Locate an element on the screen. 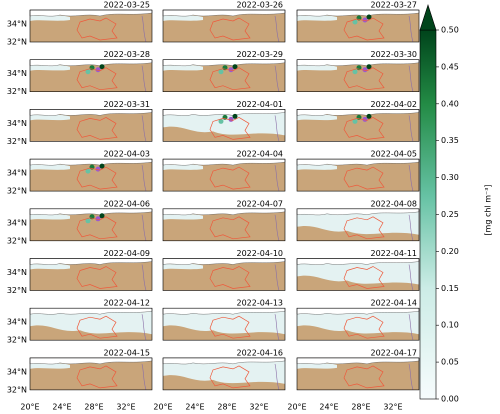  panel-date: 2022-04-12 is located at coordinates (127, 303).